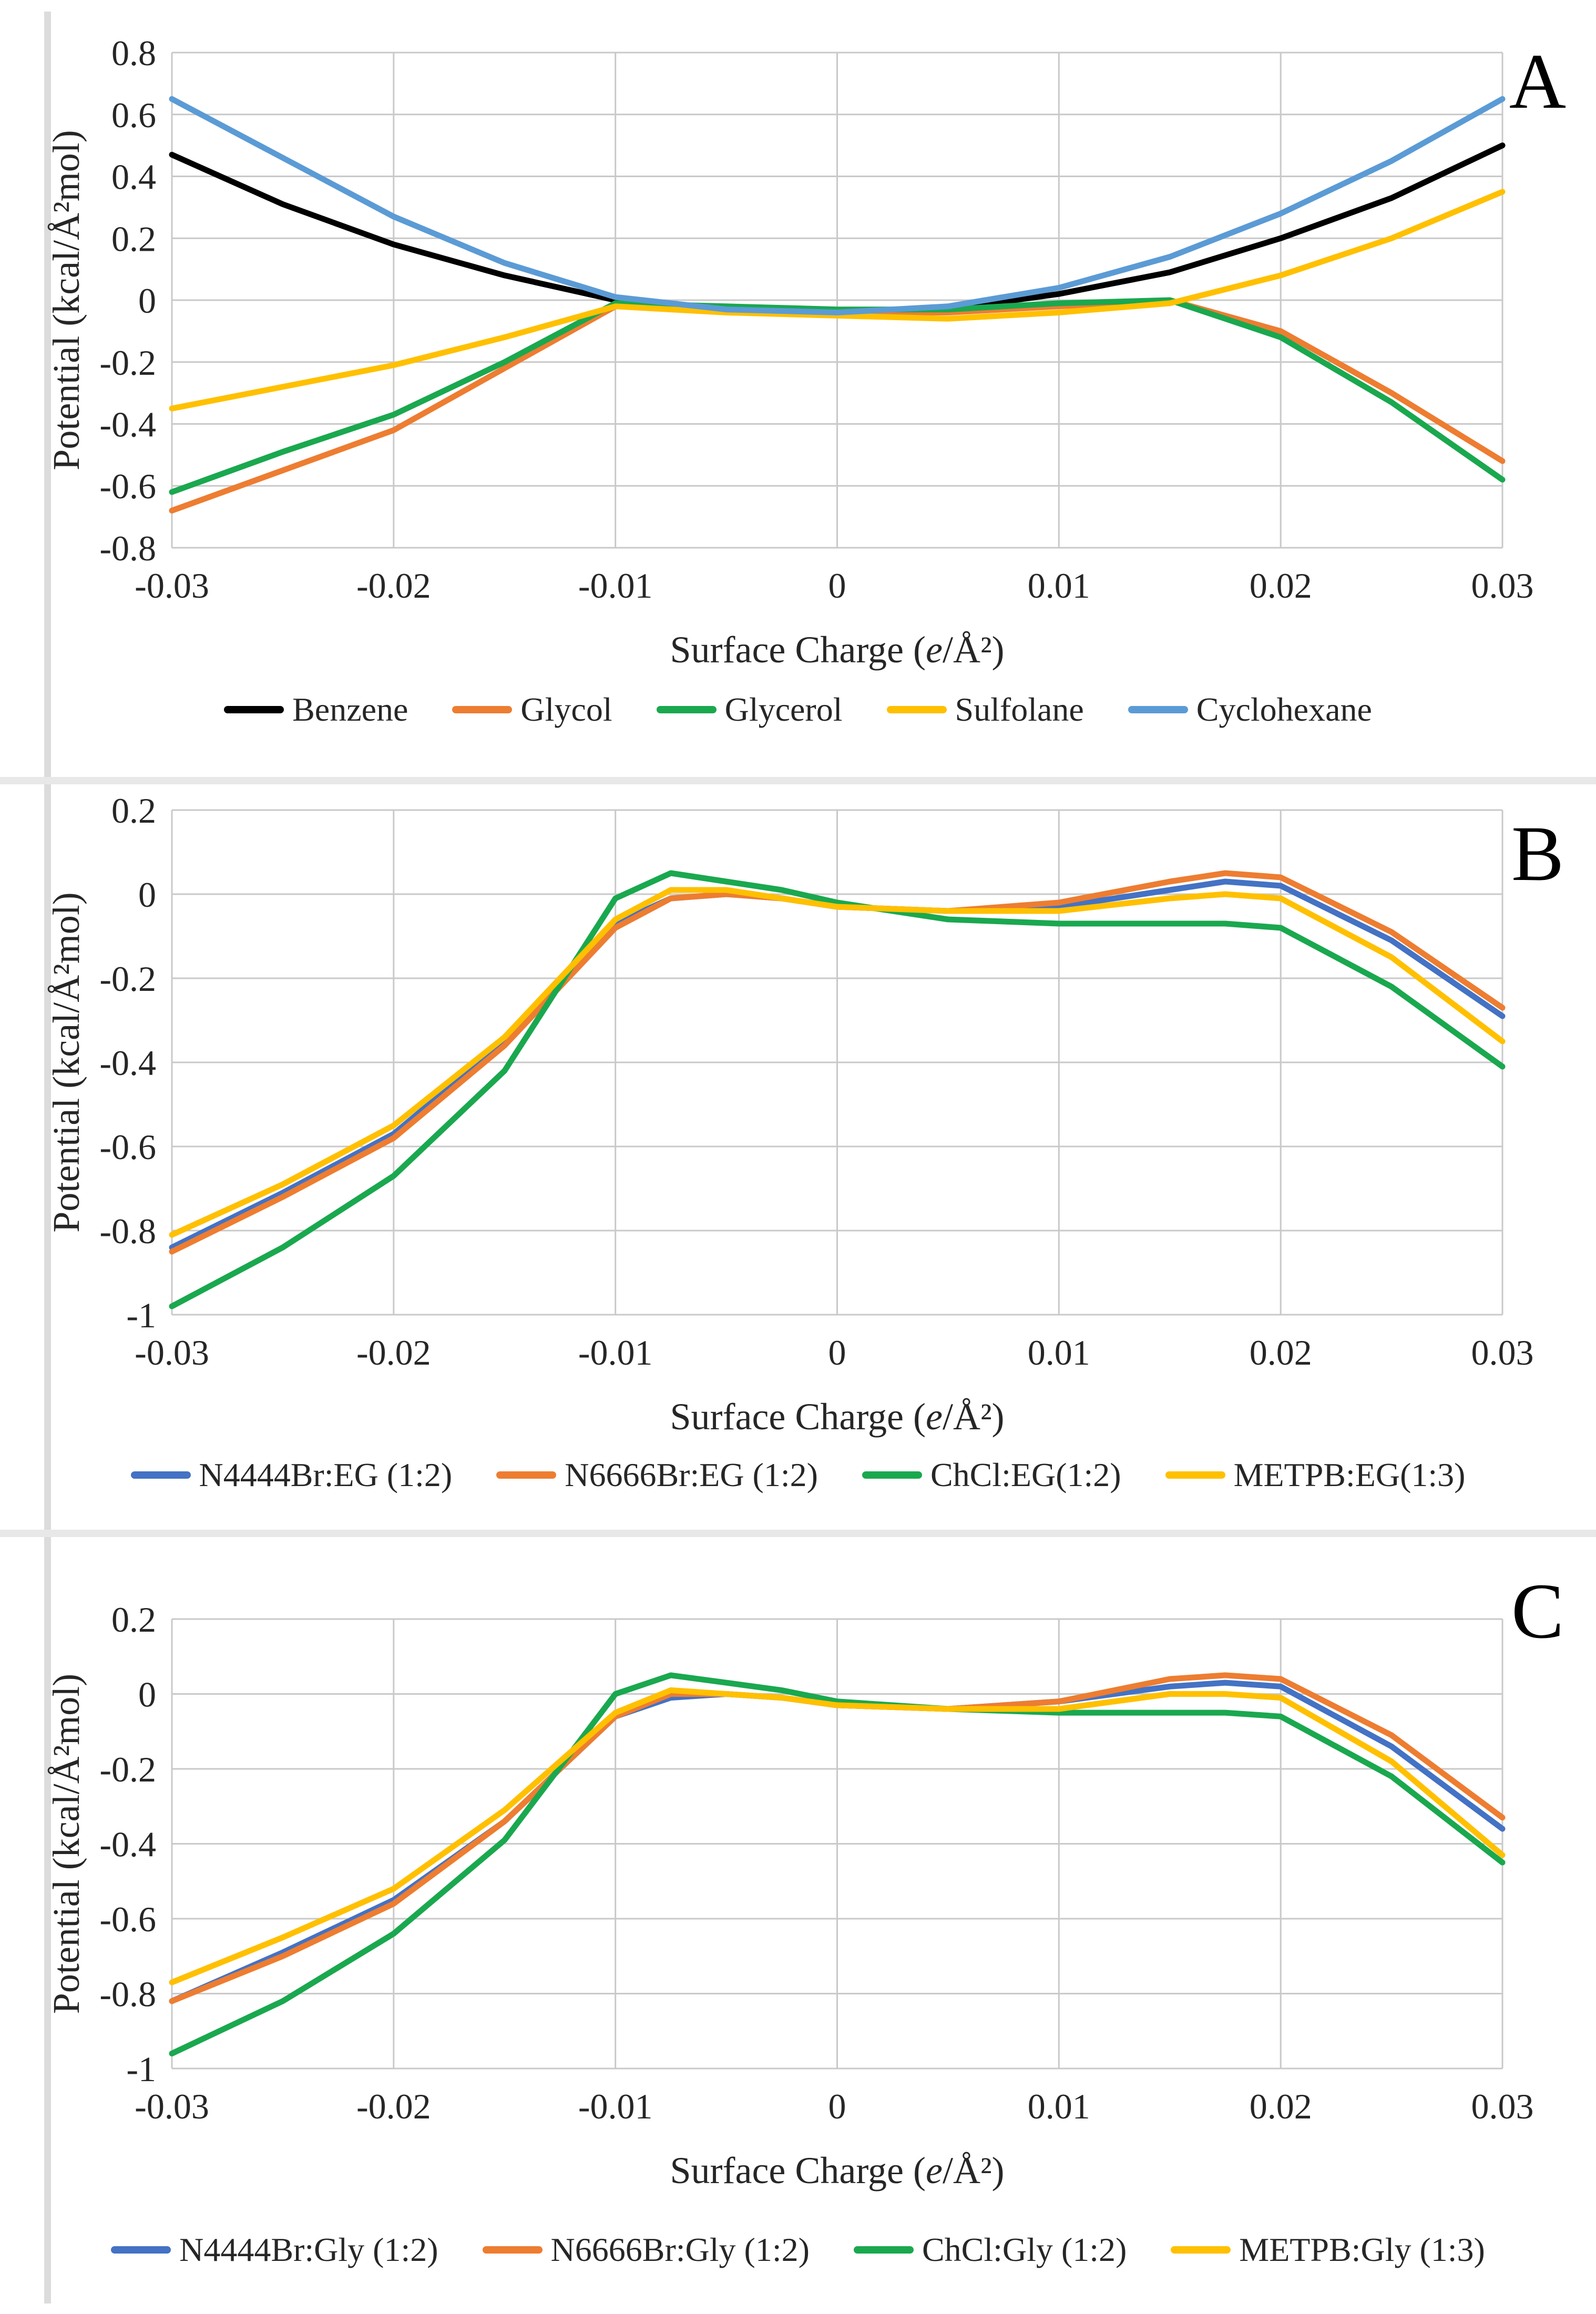  What do you see at coordinates (1537, 853) in the screenshot?
I see `panel-letter: B` at bounding box center [1537, 853].